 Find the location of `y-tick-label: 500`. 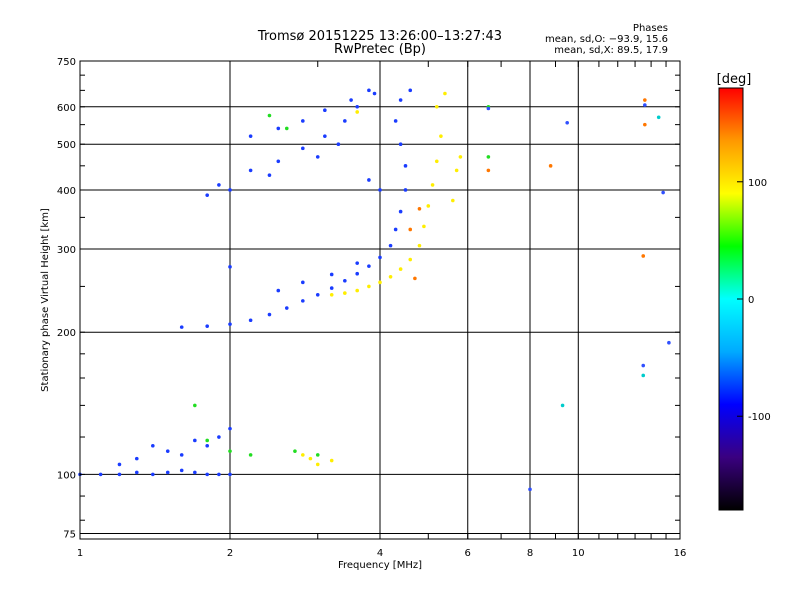

y-tick-label: 500 is located at coordinates (66, 145).